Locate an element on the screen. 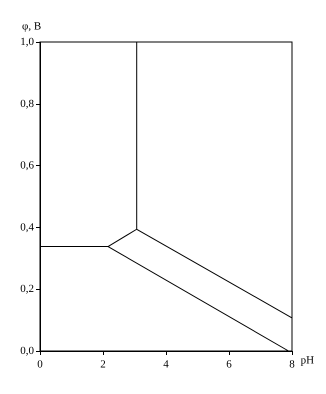 This screenshot has width=326, height=394. y-tick-label: 0,2 is located at coordinates (27, 289).